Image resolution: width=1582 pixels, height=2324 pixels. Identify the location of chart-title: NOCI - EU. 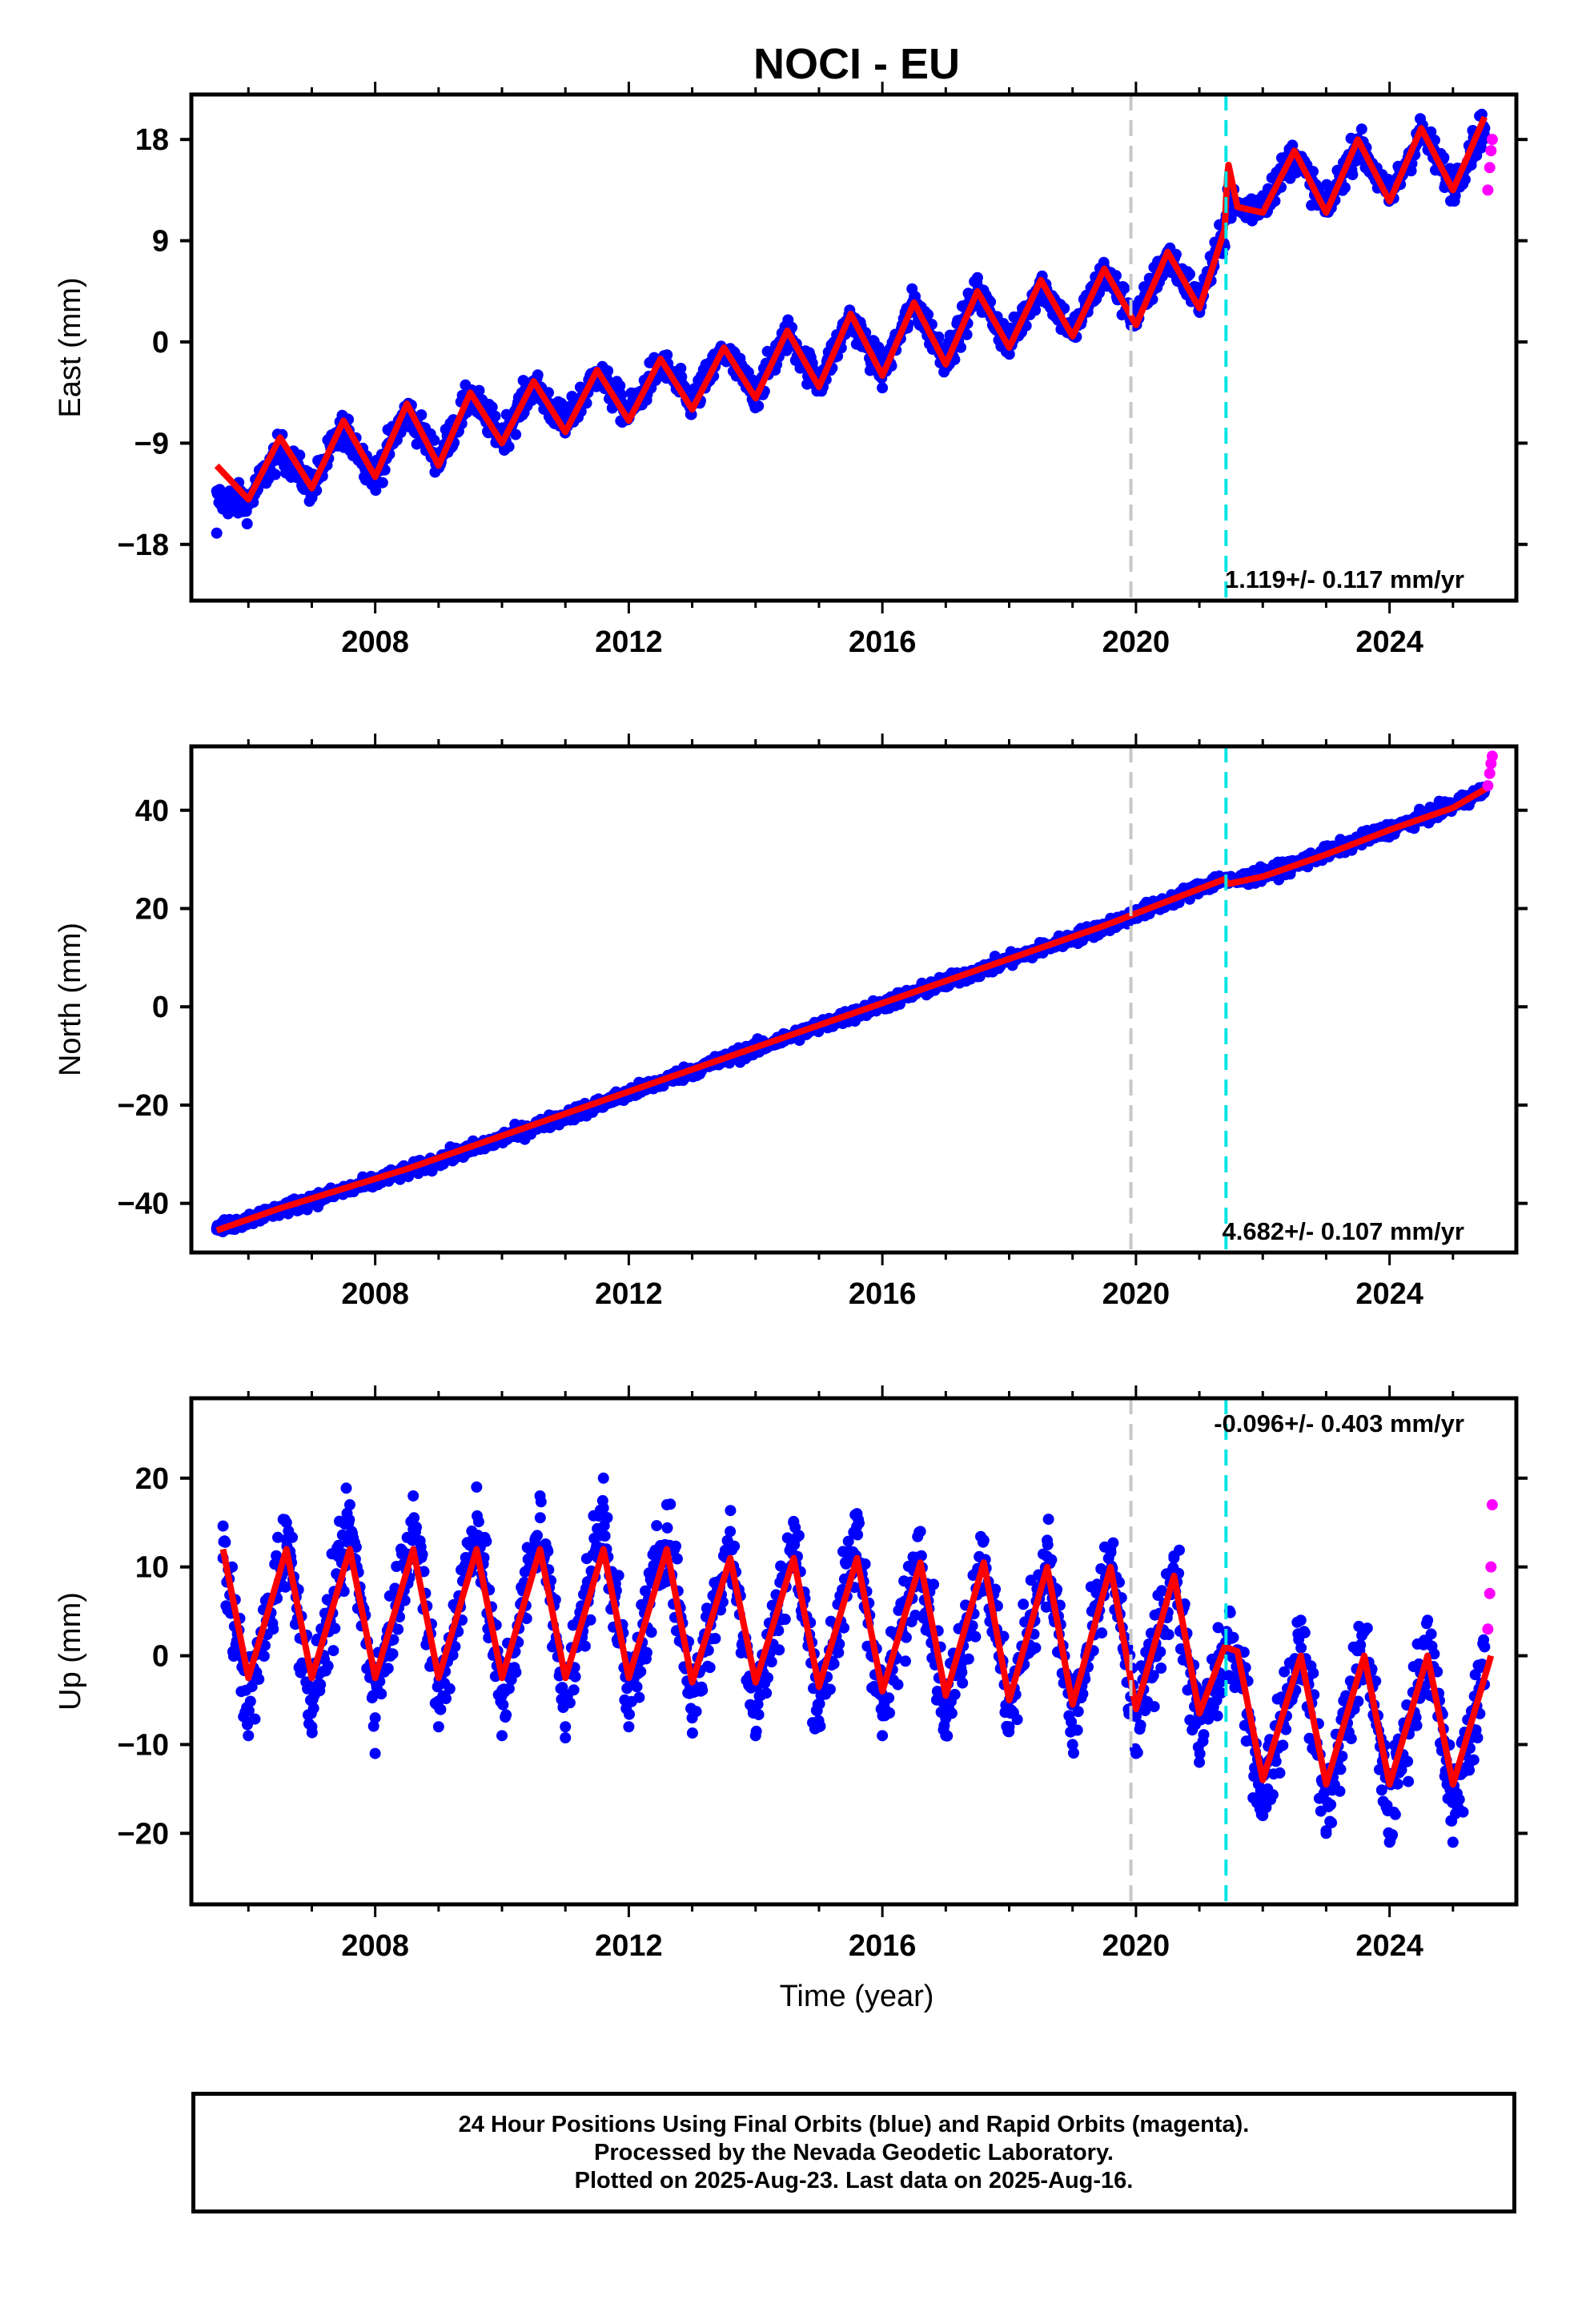
(856, 64).